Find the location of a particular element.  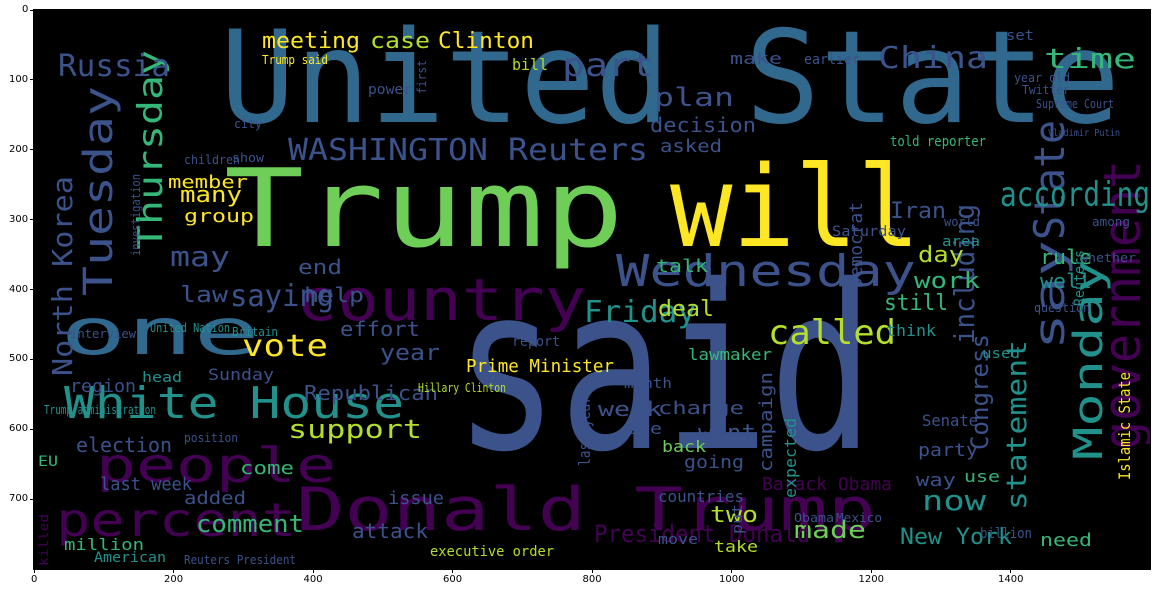

y-tick-label: 400 is located at coordinates (19, 289).